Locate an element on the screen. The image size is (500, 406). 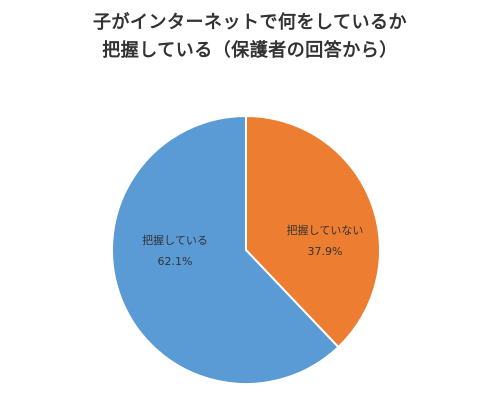
chart-title-line-2: 把握している（保護者の回答から） is located at coordinates (250, 50).